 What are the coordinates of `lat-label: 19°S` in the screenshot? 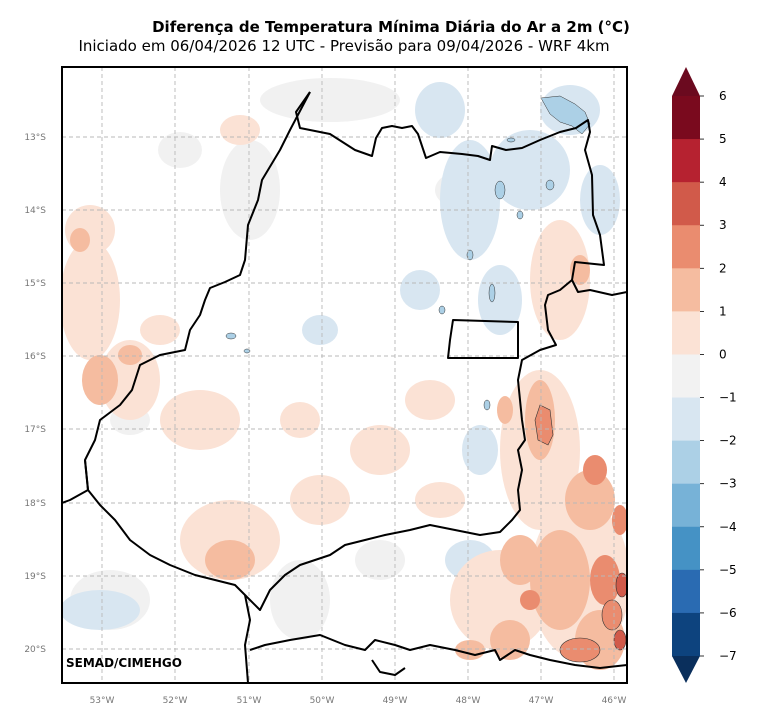 It's located at (35, 577).